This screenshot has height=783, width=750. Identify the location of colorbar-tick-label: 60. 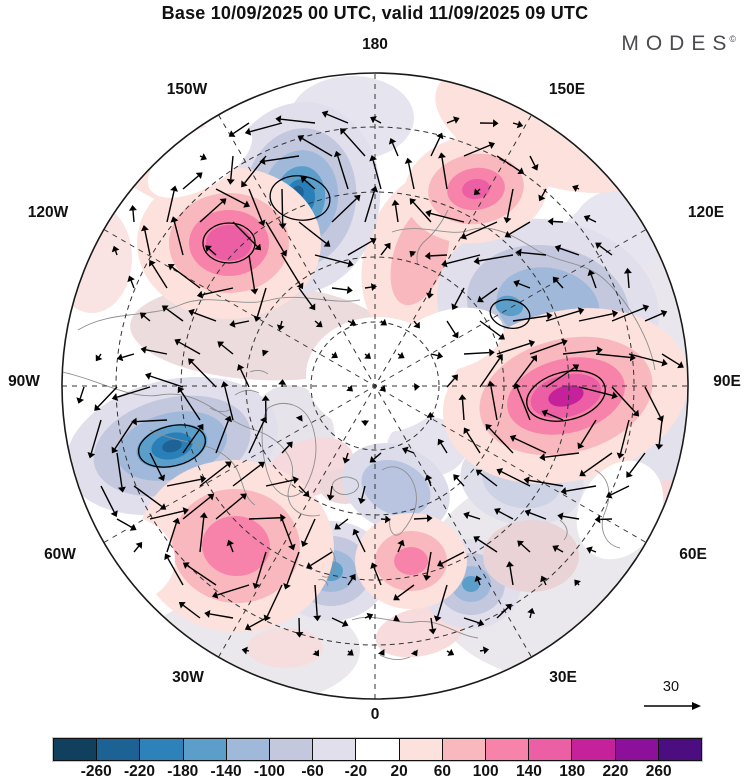
(442, 771).